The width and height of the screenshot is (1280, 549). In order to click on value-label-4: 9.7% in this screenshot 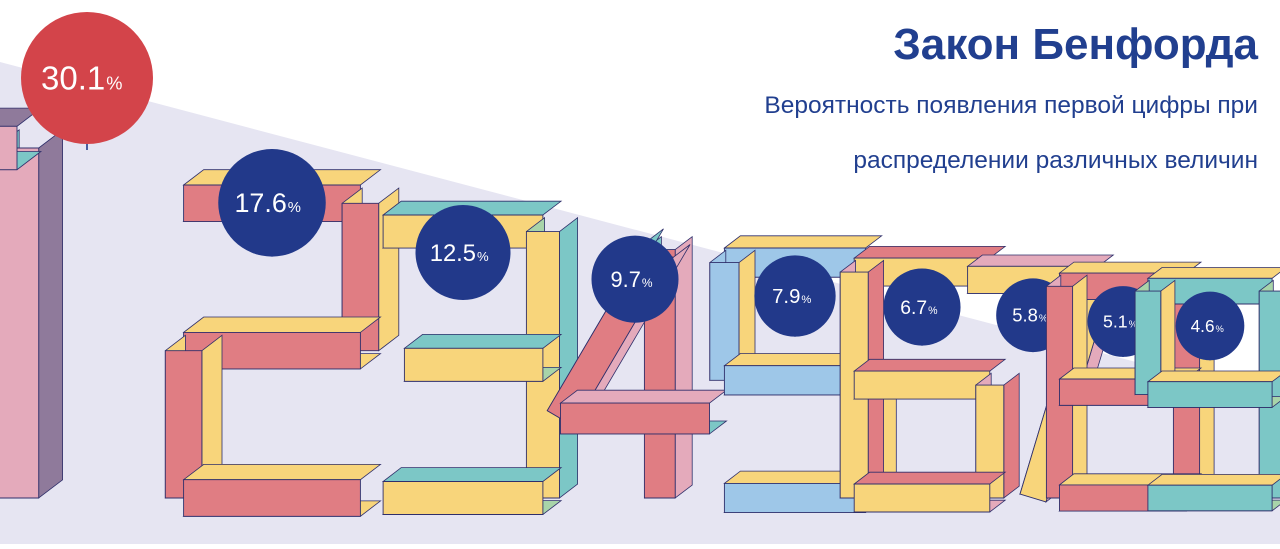, I will do `click(632, 279)`.